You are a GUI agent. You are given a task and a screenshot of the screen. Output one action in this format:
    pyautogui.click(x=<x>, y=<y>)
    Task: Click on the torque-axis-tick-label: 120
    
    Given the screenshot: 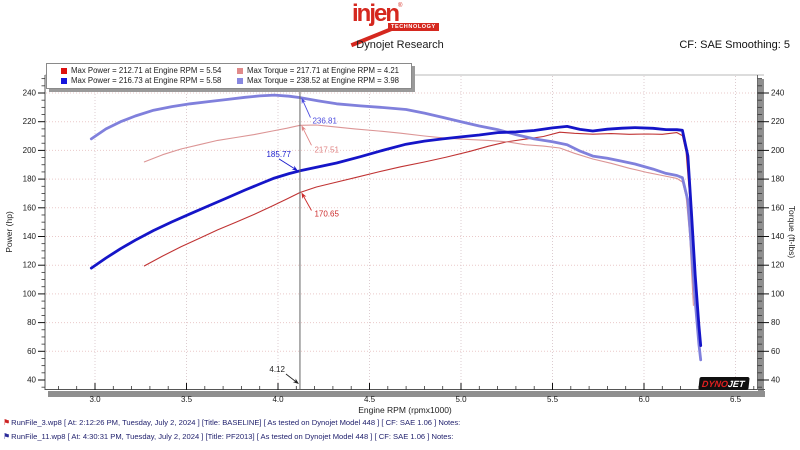 What is the action you would take?
    pyautogui.click(x=778, y=265)
    